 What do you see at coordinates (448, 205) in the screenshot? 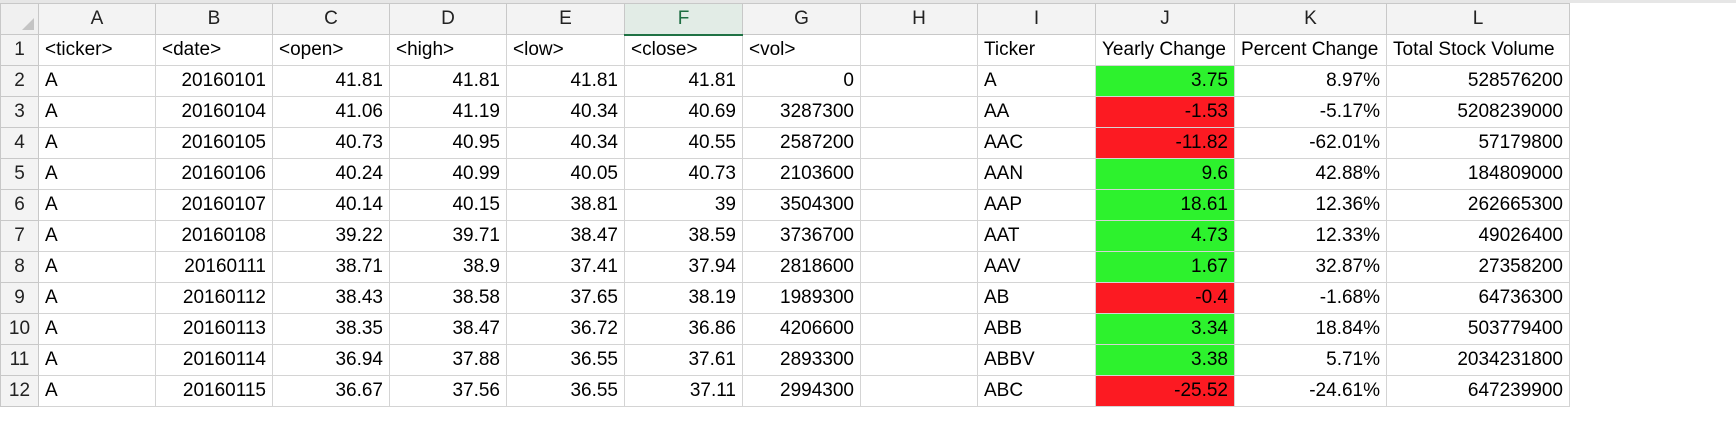
I see `cell-d: 40.15` at bounding box center [448, 205].